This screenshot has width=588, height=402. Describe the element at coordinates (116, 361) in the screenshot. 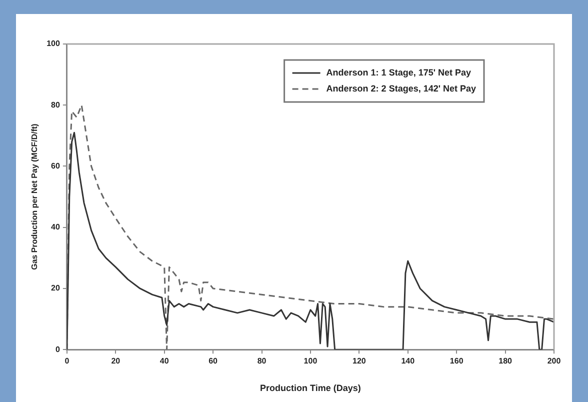

I see `x-tick-label: 20` at that location.